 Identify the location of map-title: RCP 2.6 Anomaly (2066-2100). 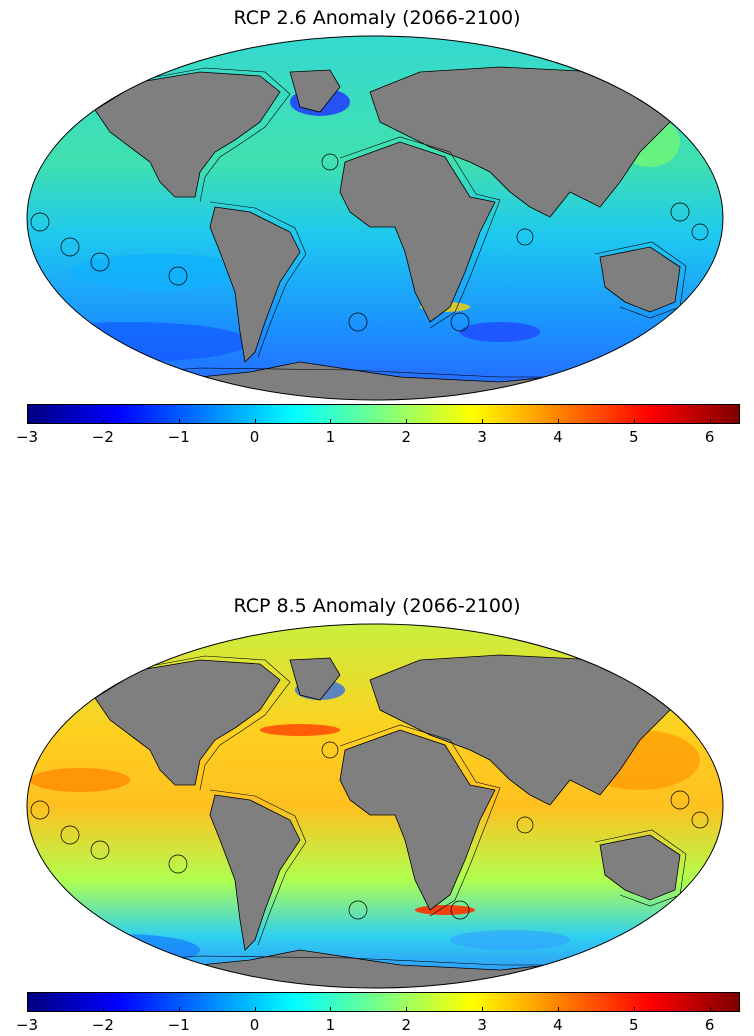
(377, 18).